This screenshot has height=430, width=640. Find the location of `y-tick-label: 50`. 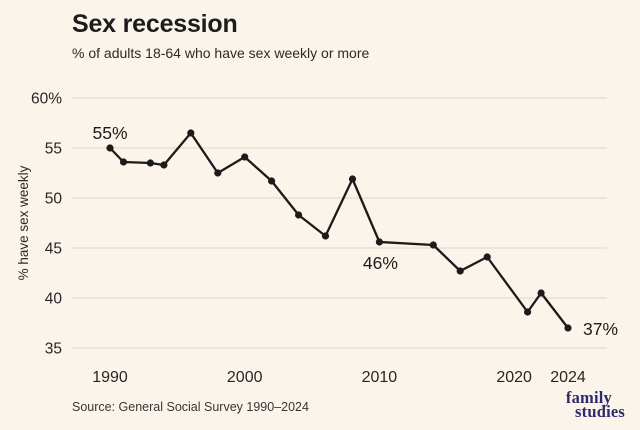

y-tick-label: 50 is located at coordinates (54, 199).